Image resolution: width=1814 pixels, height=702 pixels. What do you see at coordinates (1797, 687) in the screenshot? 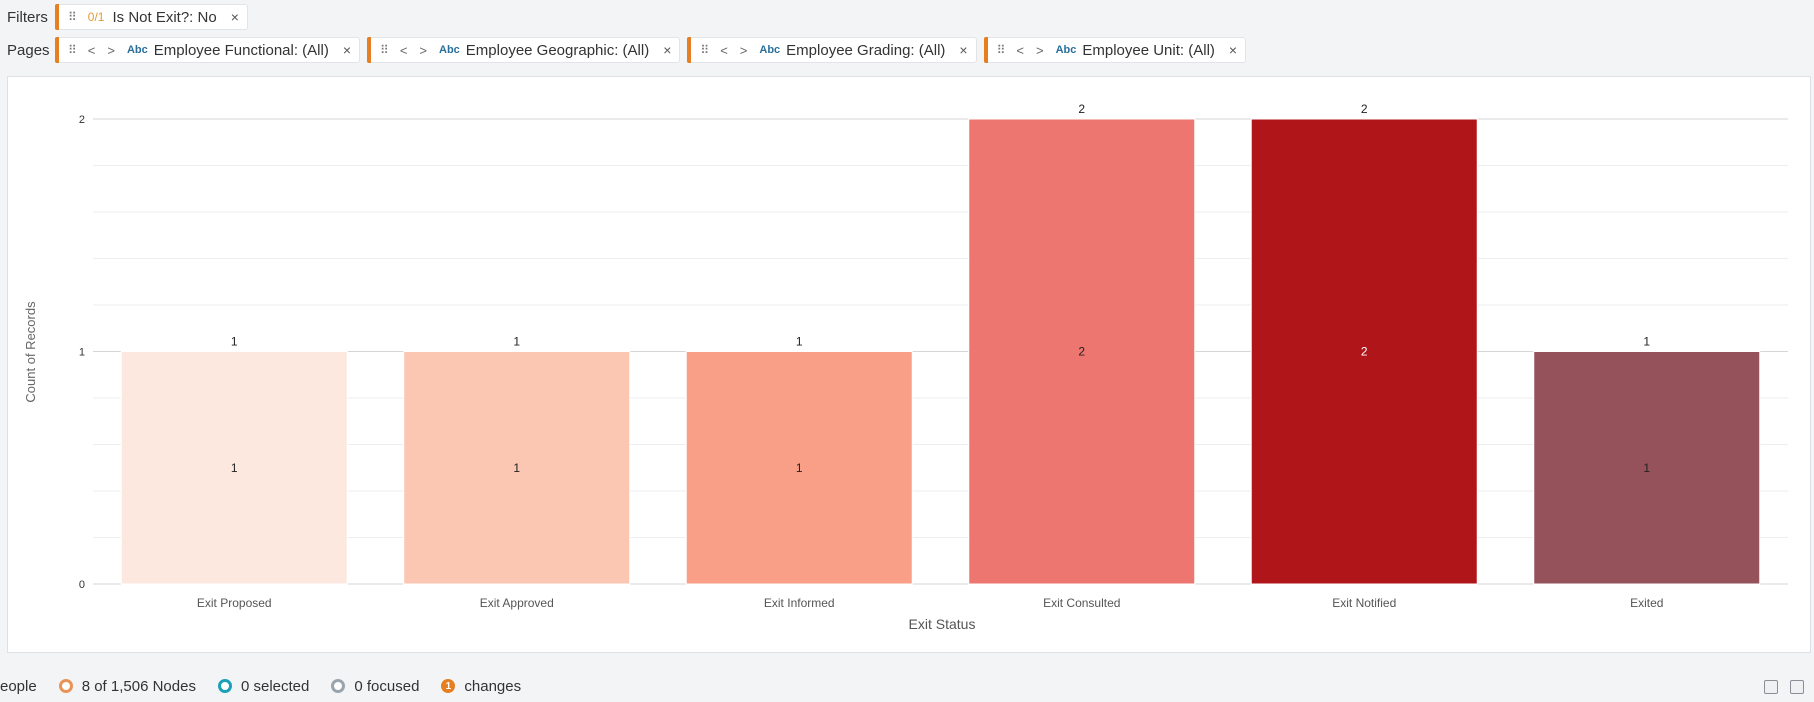
I see `duplicate-panel-icon` at bounding box center [1797, 687].